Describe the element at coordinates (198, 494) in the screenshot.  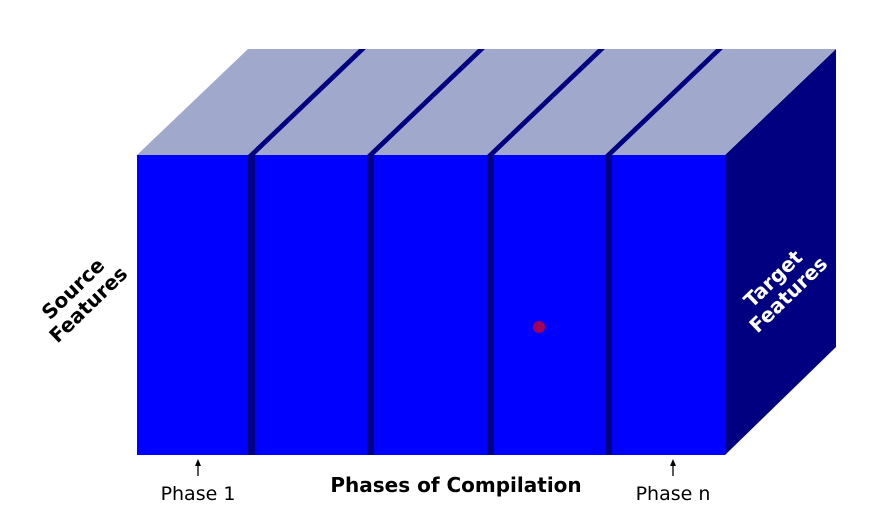
I see `phase-first-label: Phase 1` at that location.